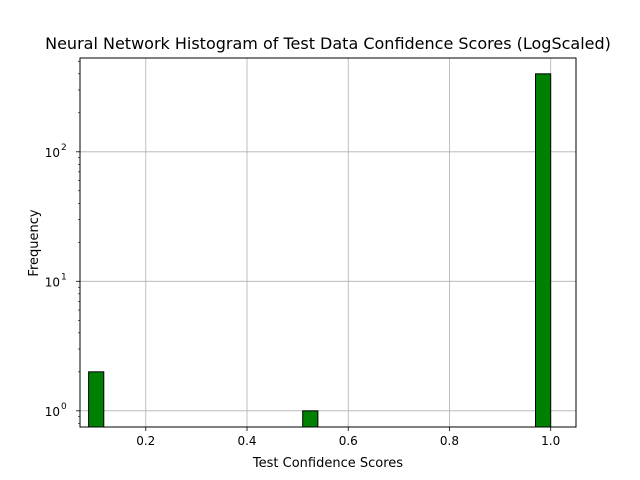  I want to click on x-tick-label: 0.2, so click(145, 441).